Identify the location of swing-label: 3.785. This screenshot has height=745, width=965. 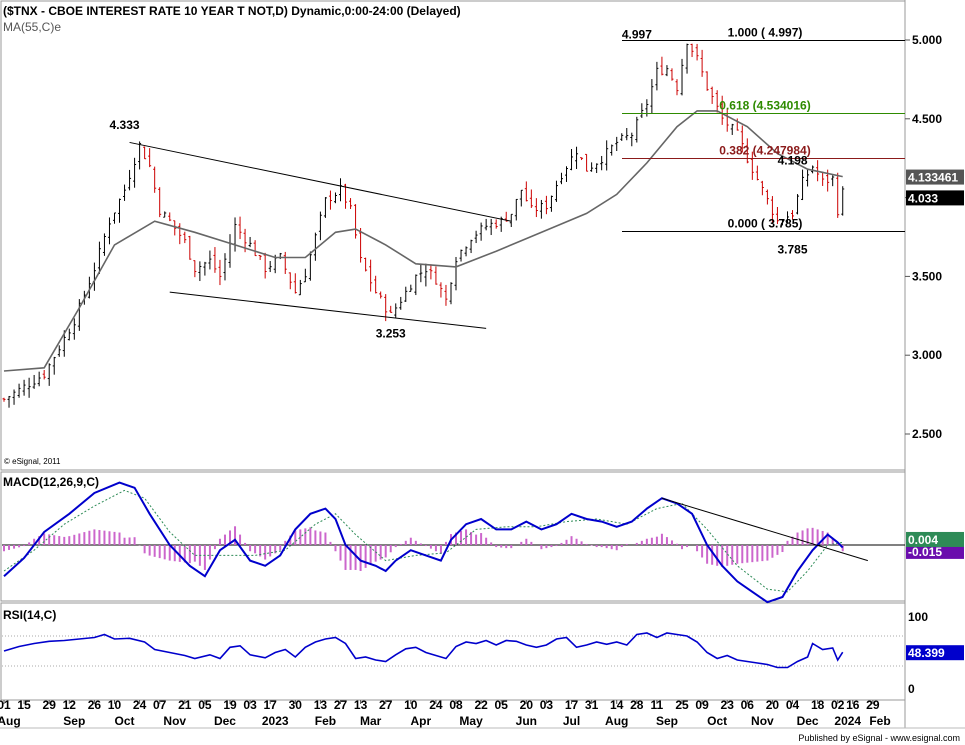
(792, 249).